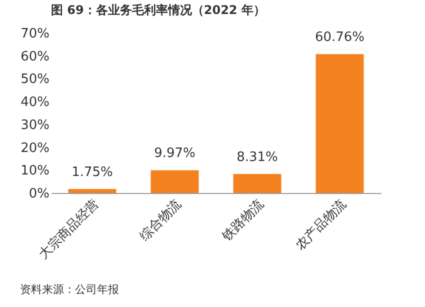  I want to click on text: 资料来源：公司年报, so click(70, 289).